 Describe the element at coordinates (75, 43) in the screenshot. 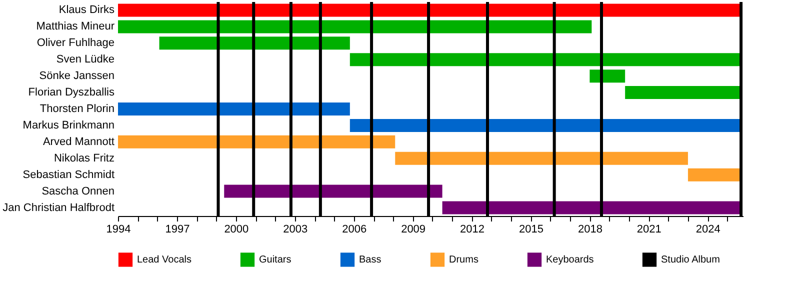

I see `y-tick-label: Oliver Fuhlhage` at that location.